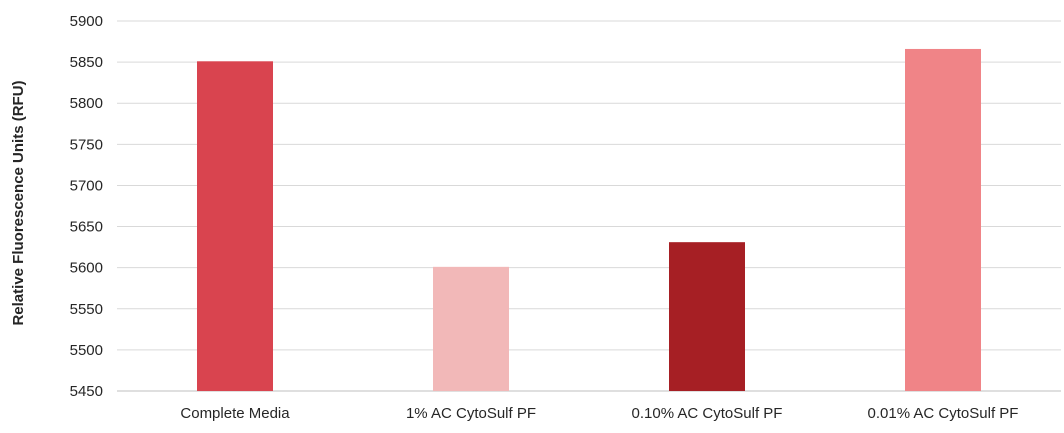  I want to click on x-category-label: 1% AC CytoSulf PF, so click(471, 413).